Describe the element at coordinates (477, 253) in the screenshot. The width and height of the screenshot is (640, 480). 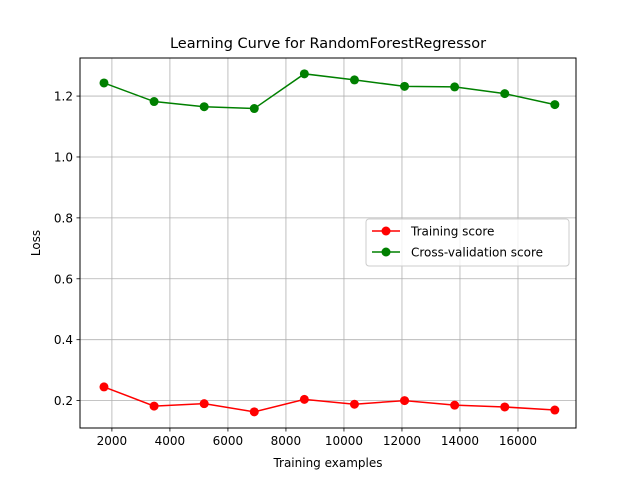
I see `legend-label-cross-validation: Cross-validation score` at that location.